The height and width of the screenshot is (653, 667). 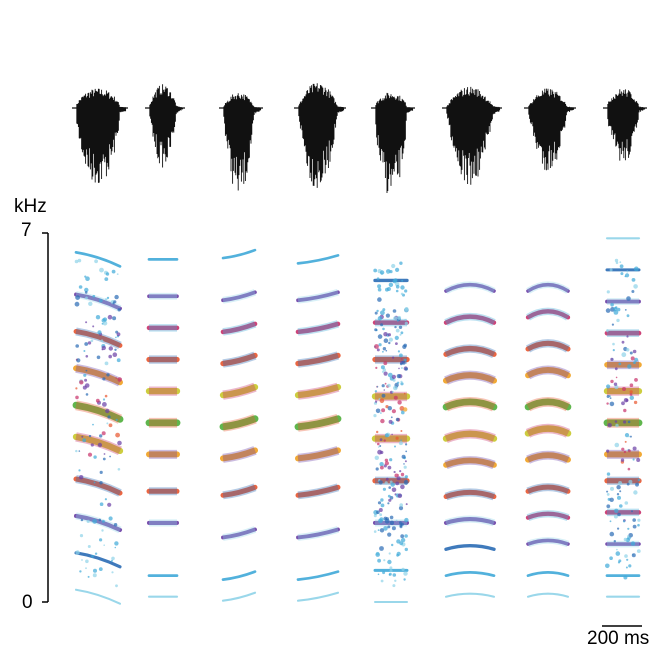 What do you see at coordinates (618, 638) in the screenshot?
I see `scale-bar-label: 200 ms` at bounding box center [618, 638].